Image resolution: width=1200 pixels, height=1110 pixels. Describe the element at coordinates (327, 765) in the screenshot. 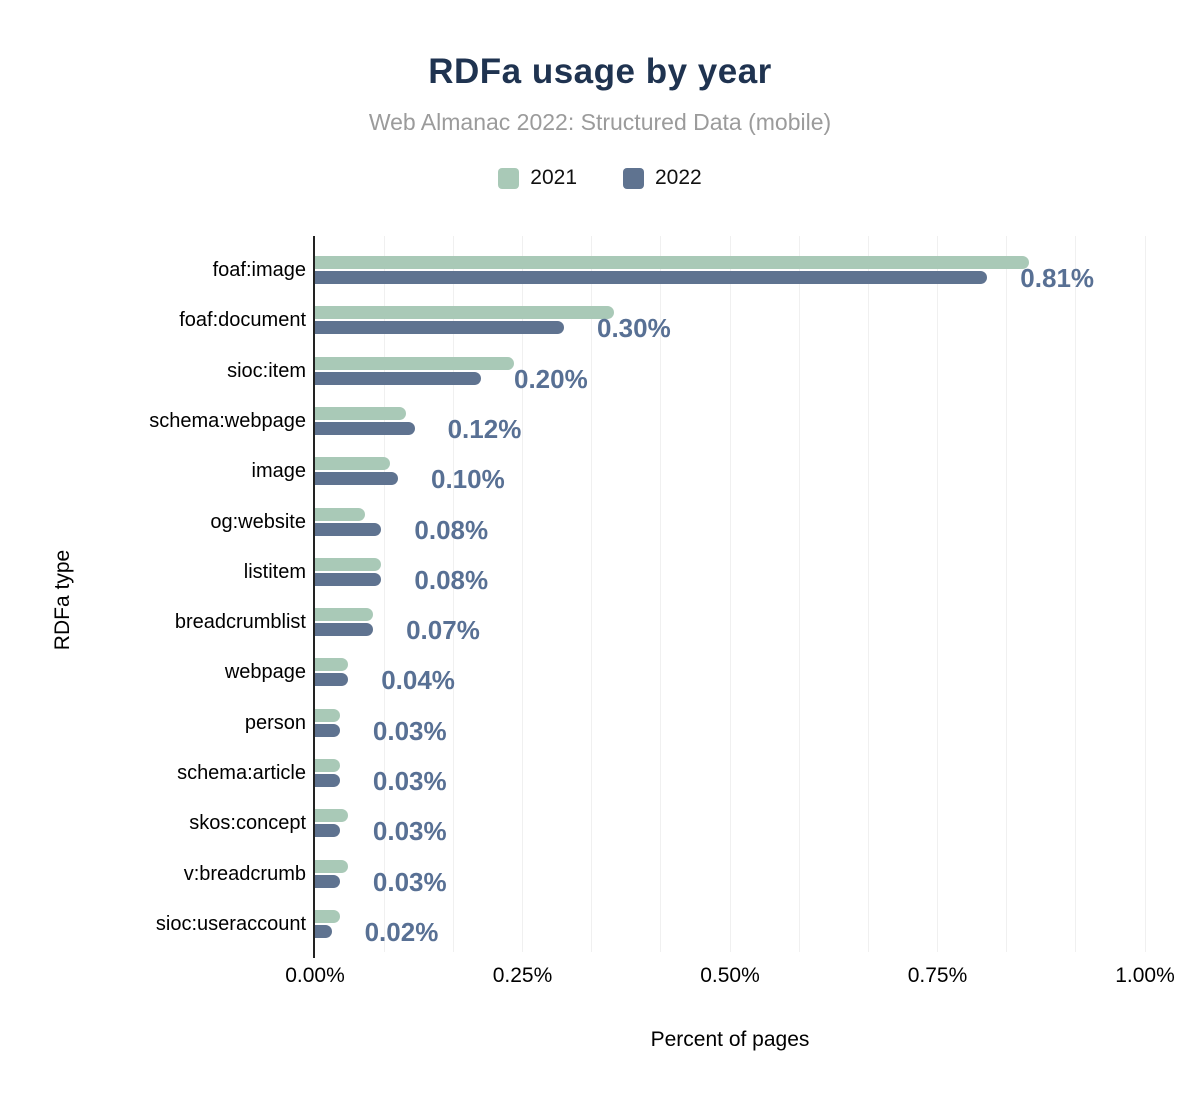

I see `bar-2021-schema:article` at that location.